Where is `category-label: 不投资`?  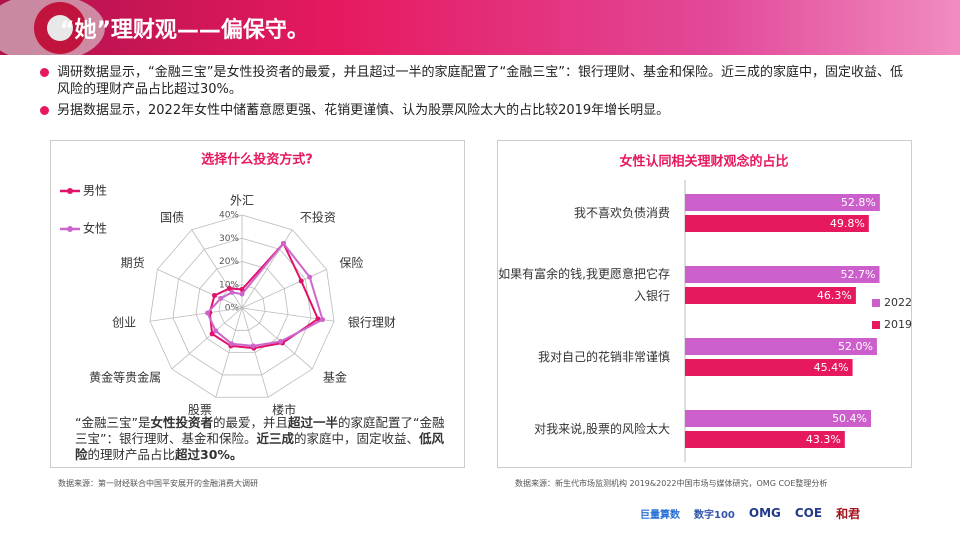 category-label: 不投资 is located at coordinates (318, 216).